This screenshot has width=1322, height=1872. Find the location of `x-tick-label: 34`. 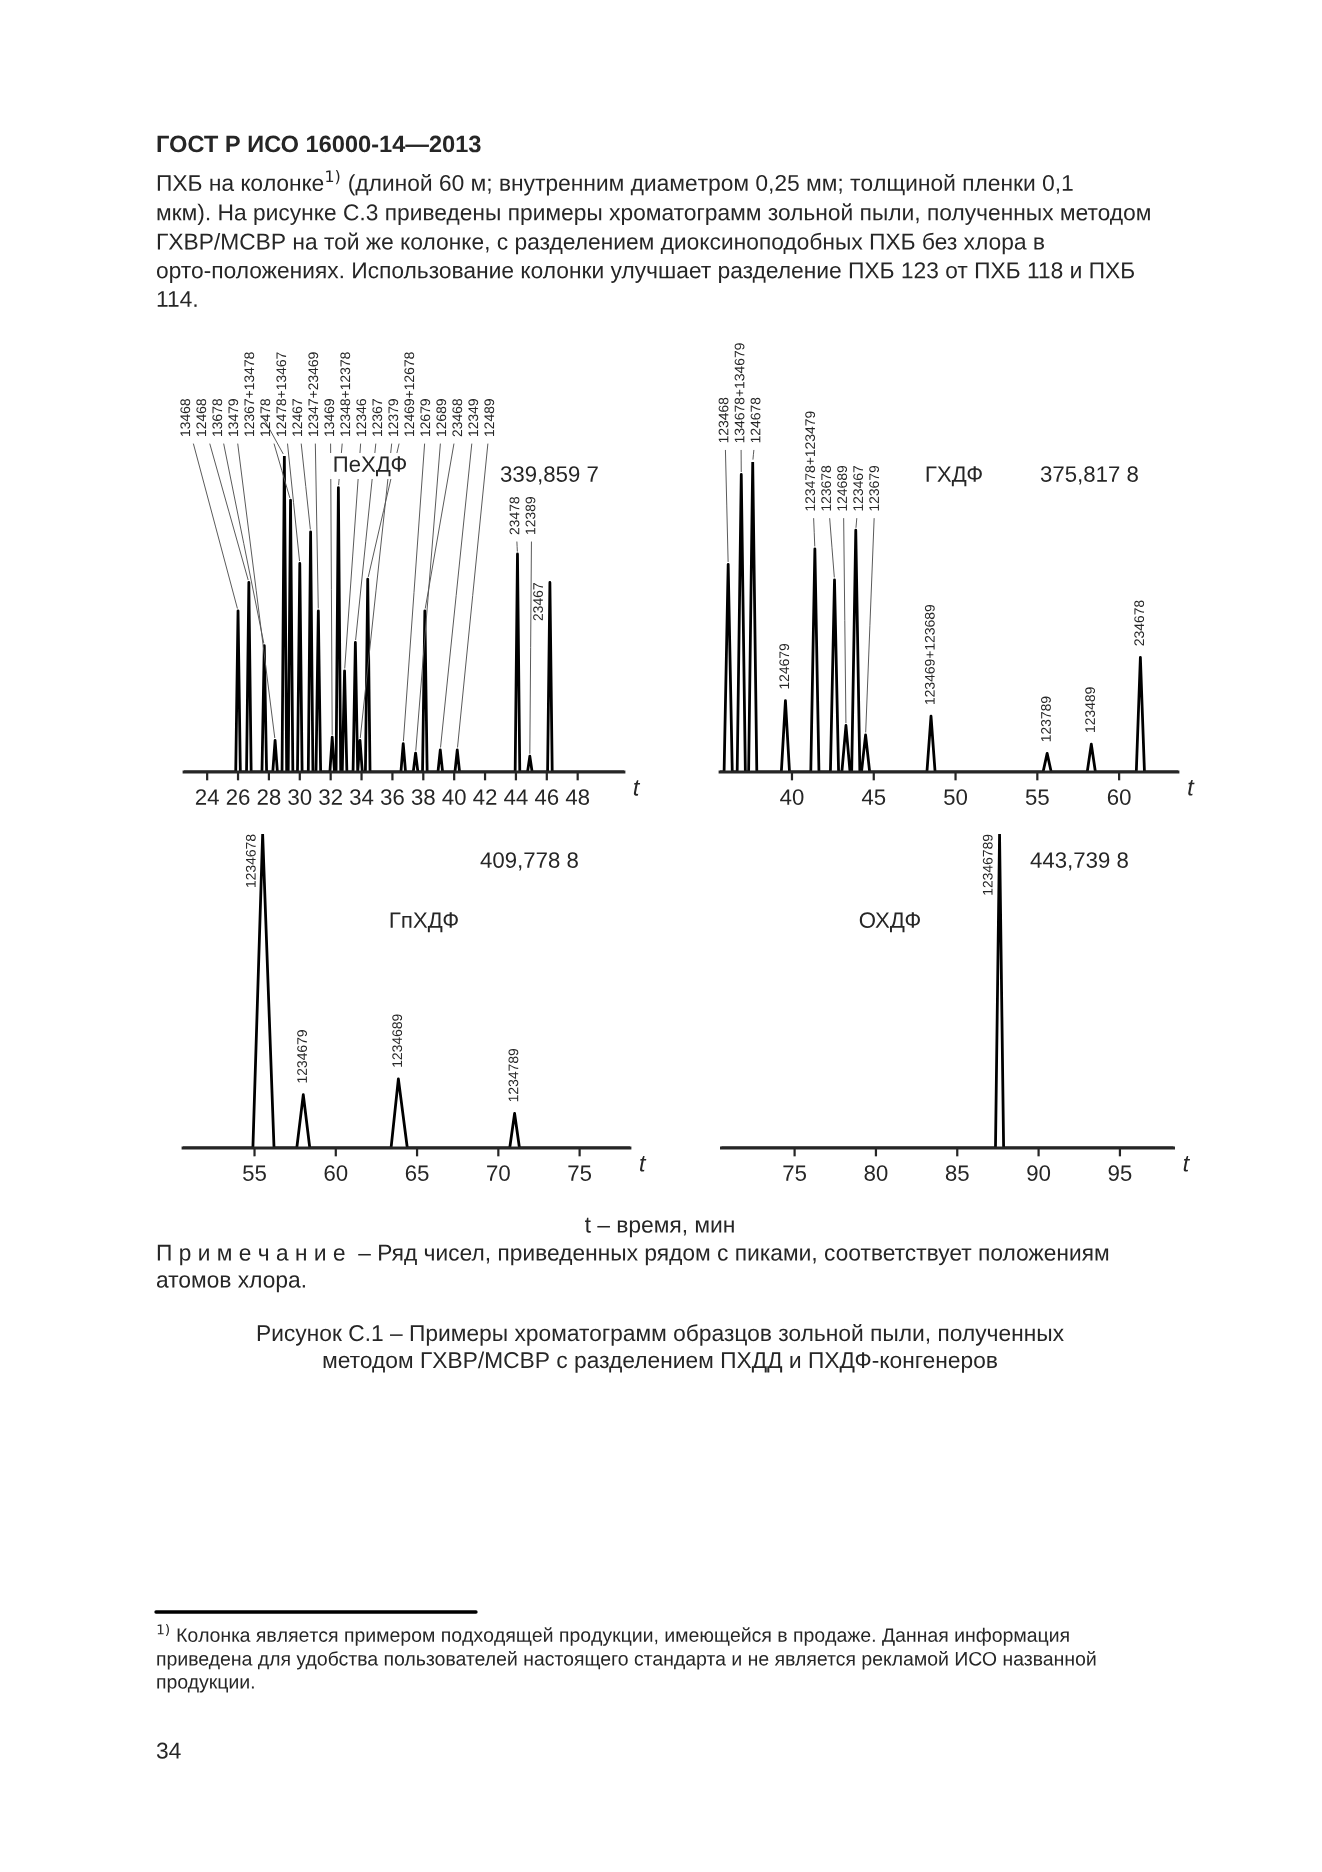

x-tick-label: 34 is located at coordinates (362, 797).